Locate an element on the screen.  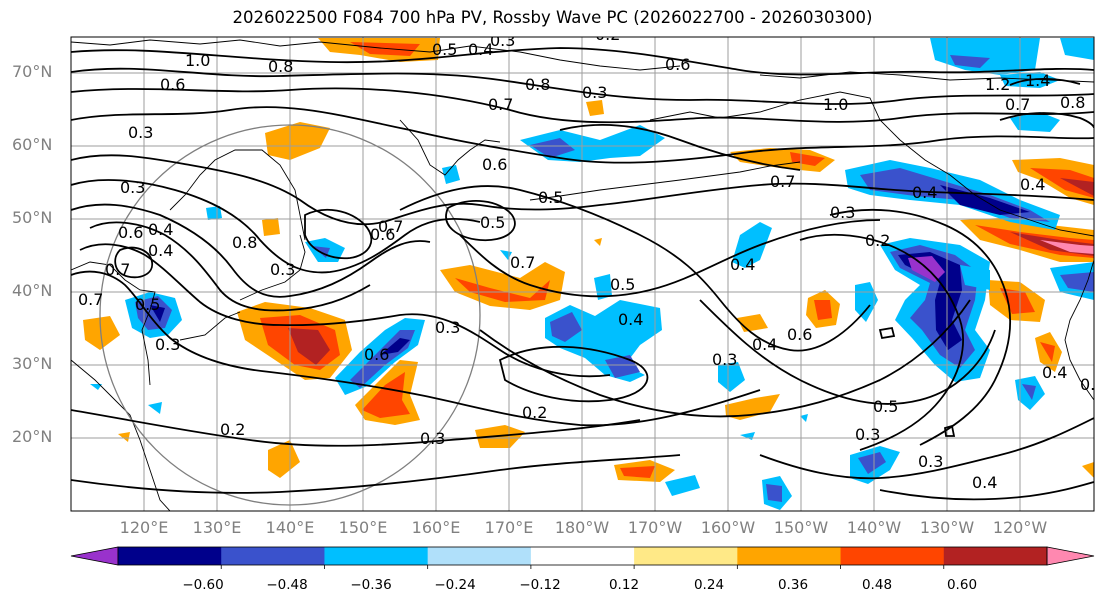
lat-label: 30°N is located at coordinates (32, 363).